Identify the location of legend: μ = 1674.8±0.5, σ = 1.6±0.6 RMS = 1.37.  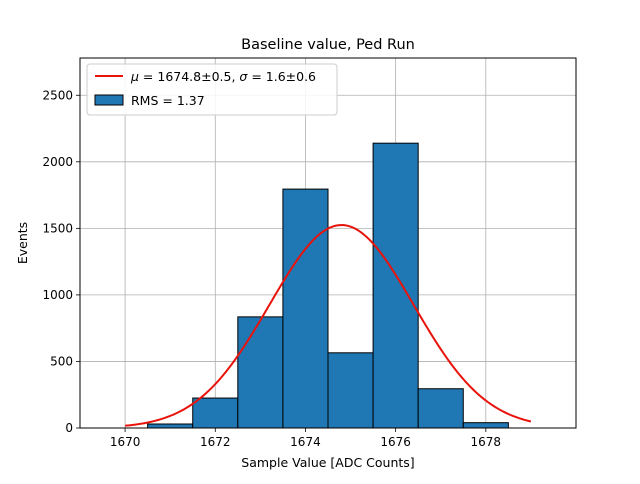
(212, 89).